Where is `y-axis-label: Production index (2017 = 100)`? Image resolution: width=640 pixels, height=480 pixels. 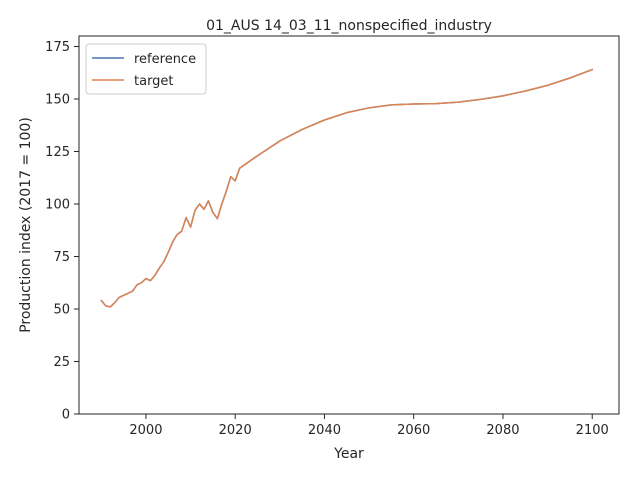 y-axis-label: Production index (2017 = 100) is located at coordinates (26, 225).